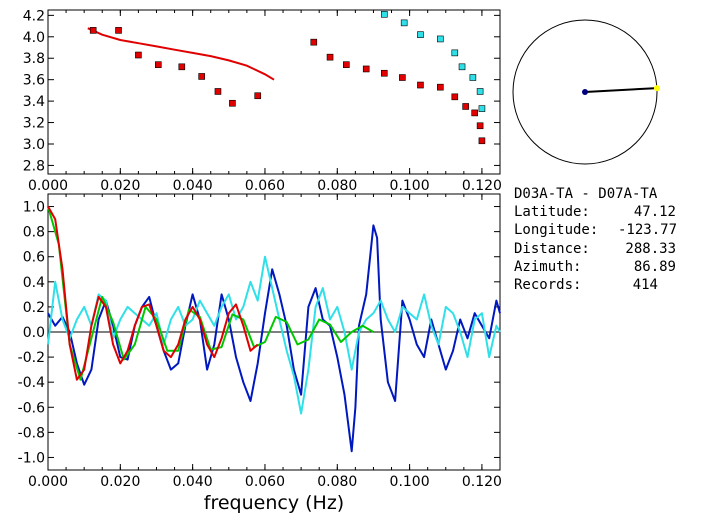 The image size is (703, 519). I want to click on y-tick-label: 4.2, so click(34, 16).